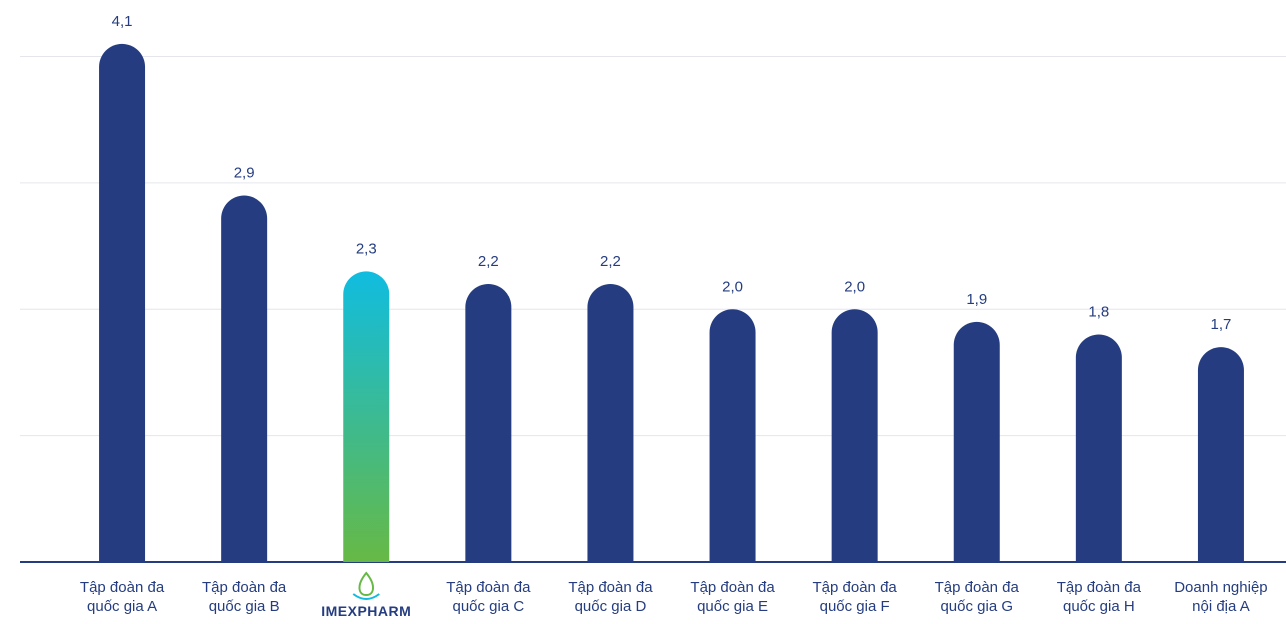 The height and width of the screenshot is (624, 1286). Describe the element at coordinates (1098, 312) in the screenshot. I see `value-label: 1,8` at that location.